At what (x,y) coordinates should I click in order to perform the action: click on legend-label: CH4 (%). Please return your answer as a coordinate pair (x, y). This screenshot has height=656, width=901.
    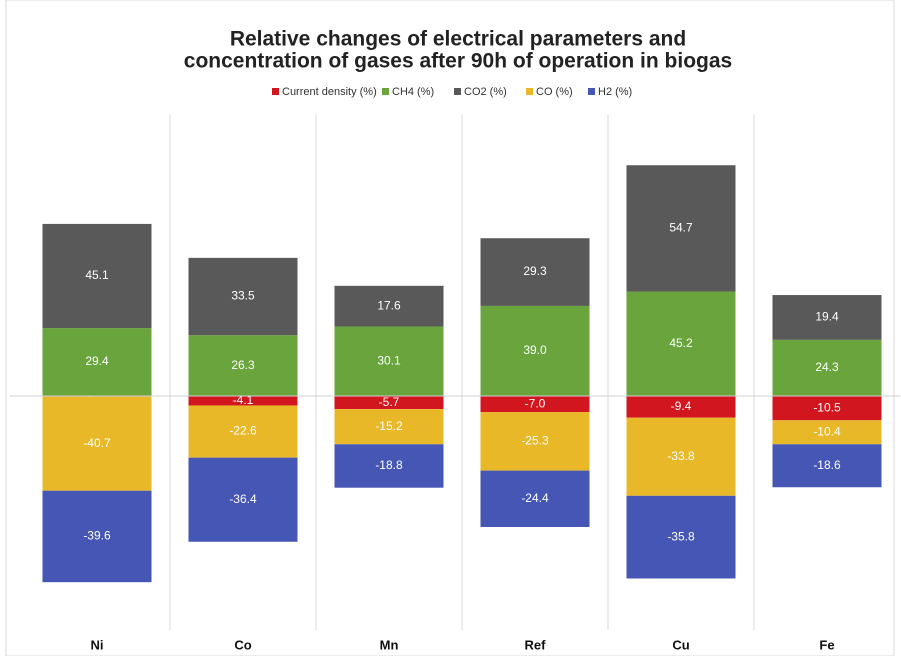
    Looking at the image, I should click on (413, 92).